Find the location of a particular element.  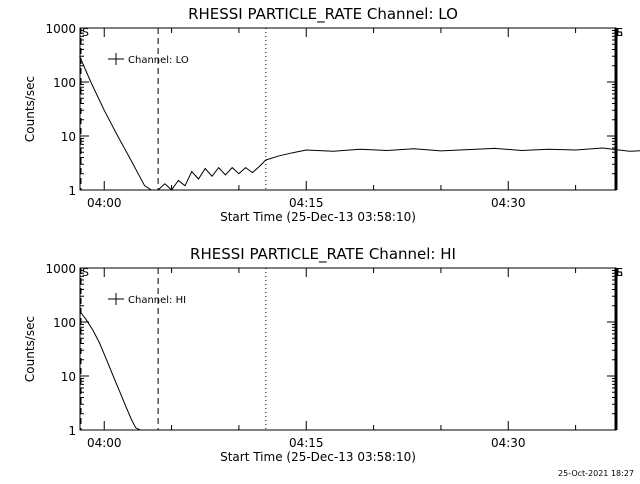

series-line is located at coordinates (110, 370).